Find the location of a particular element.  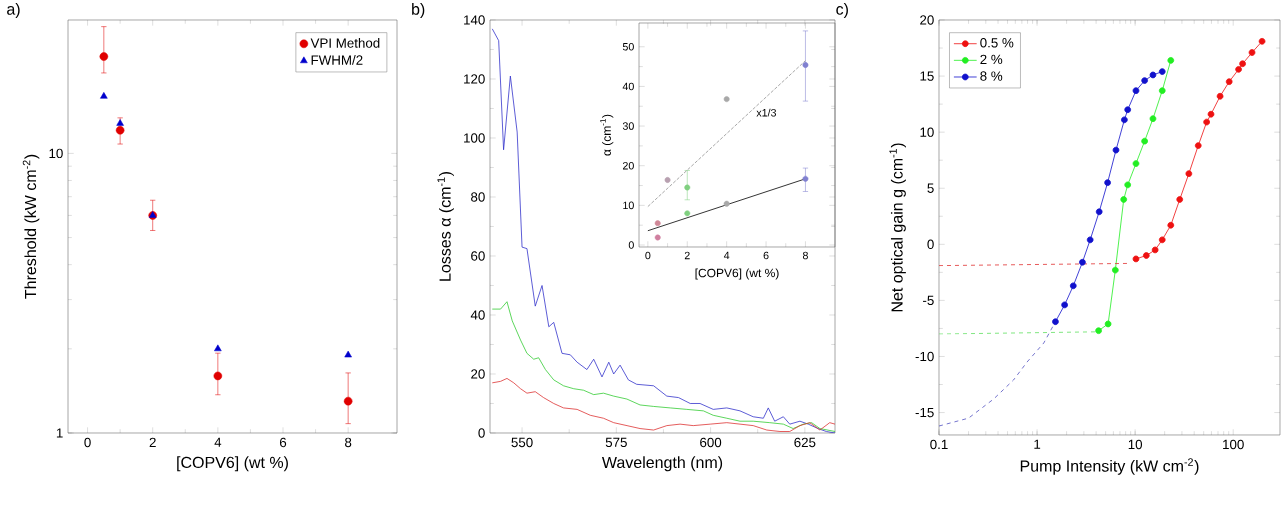

x-tick-label: 600 is located at coordinates (711, 442).